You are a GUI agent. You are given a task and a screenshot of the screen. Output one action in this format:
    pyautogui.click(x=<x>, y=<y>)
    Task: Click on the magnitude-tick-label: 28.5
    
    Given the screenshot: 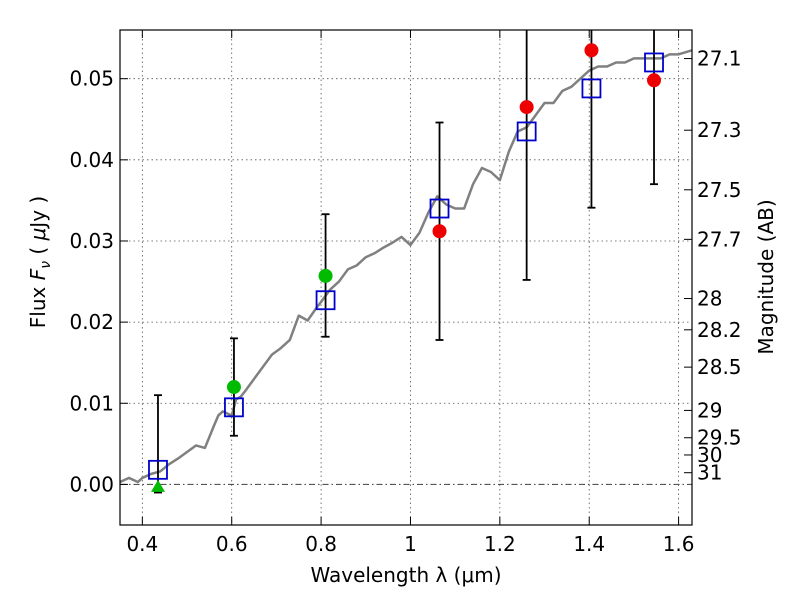 What is the action you would take?
    pyautogui.click(x=719, y=367)
    